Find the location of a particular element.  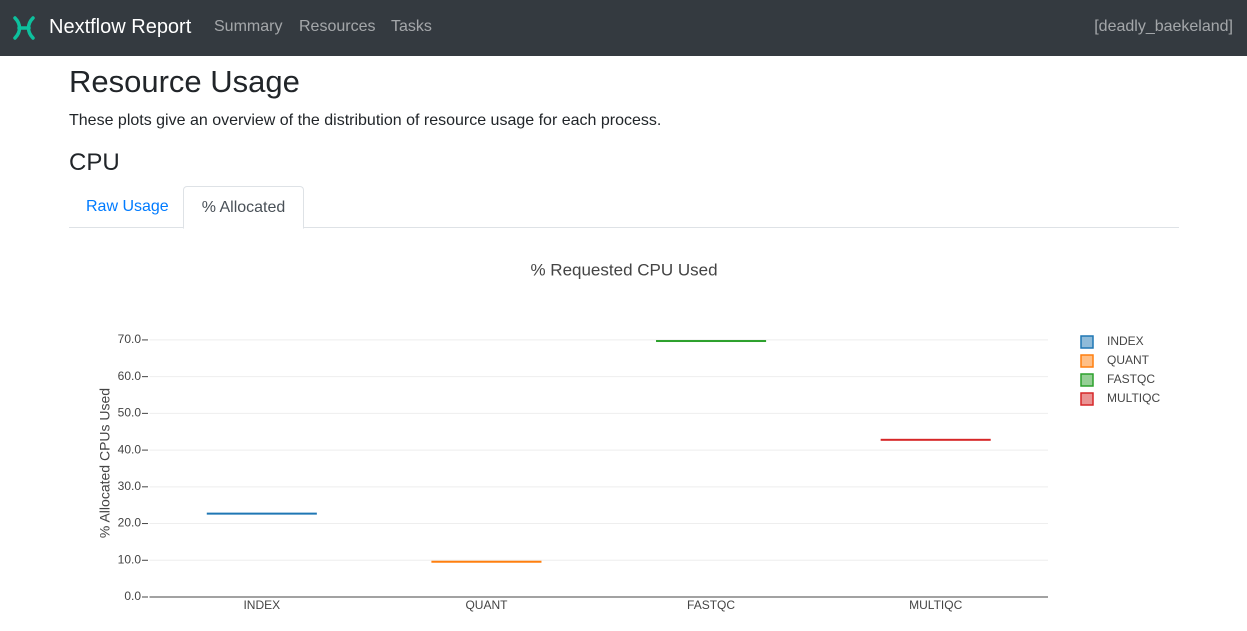

y-tick-label: 60.0 is located at coordinates (130, 376).